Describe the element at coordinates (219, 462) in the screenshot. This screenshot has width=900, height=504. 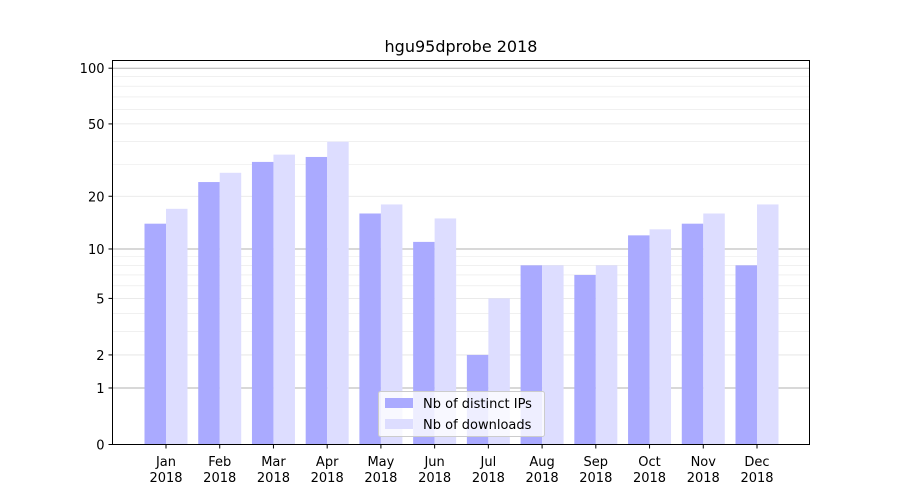
I see `x-tick-label-month: Feb` at that location.